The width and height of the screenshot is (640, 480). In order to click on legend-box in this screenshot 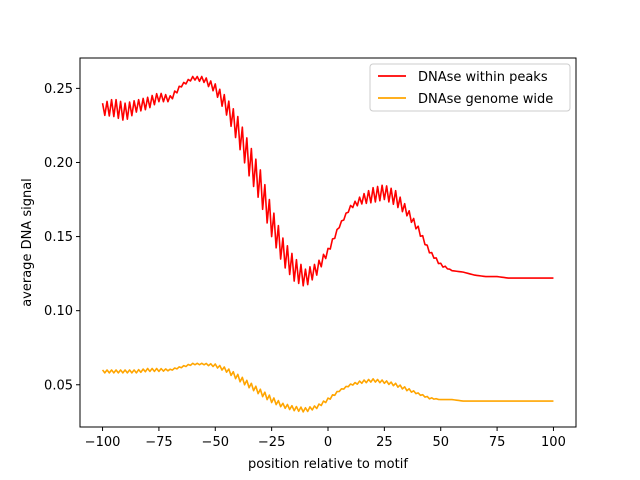, I will do `click(470, 87)`.